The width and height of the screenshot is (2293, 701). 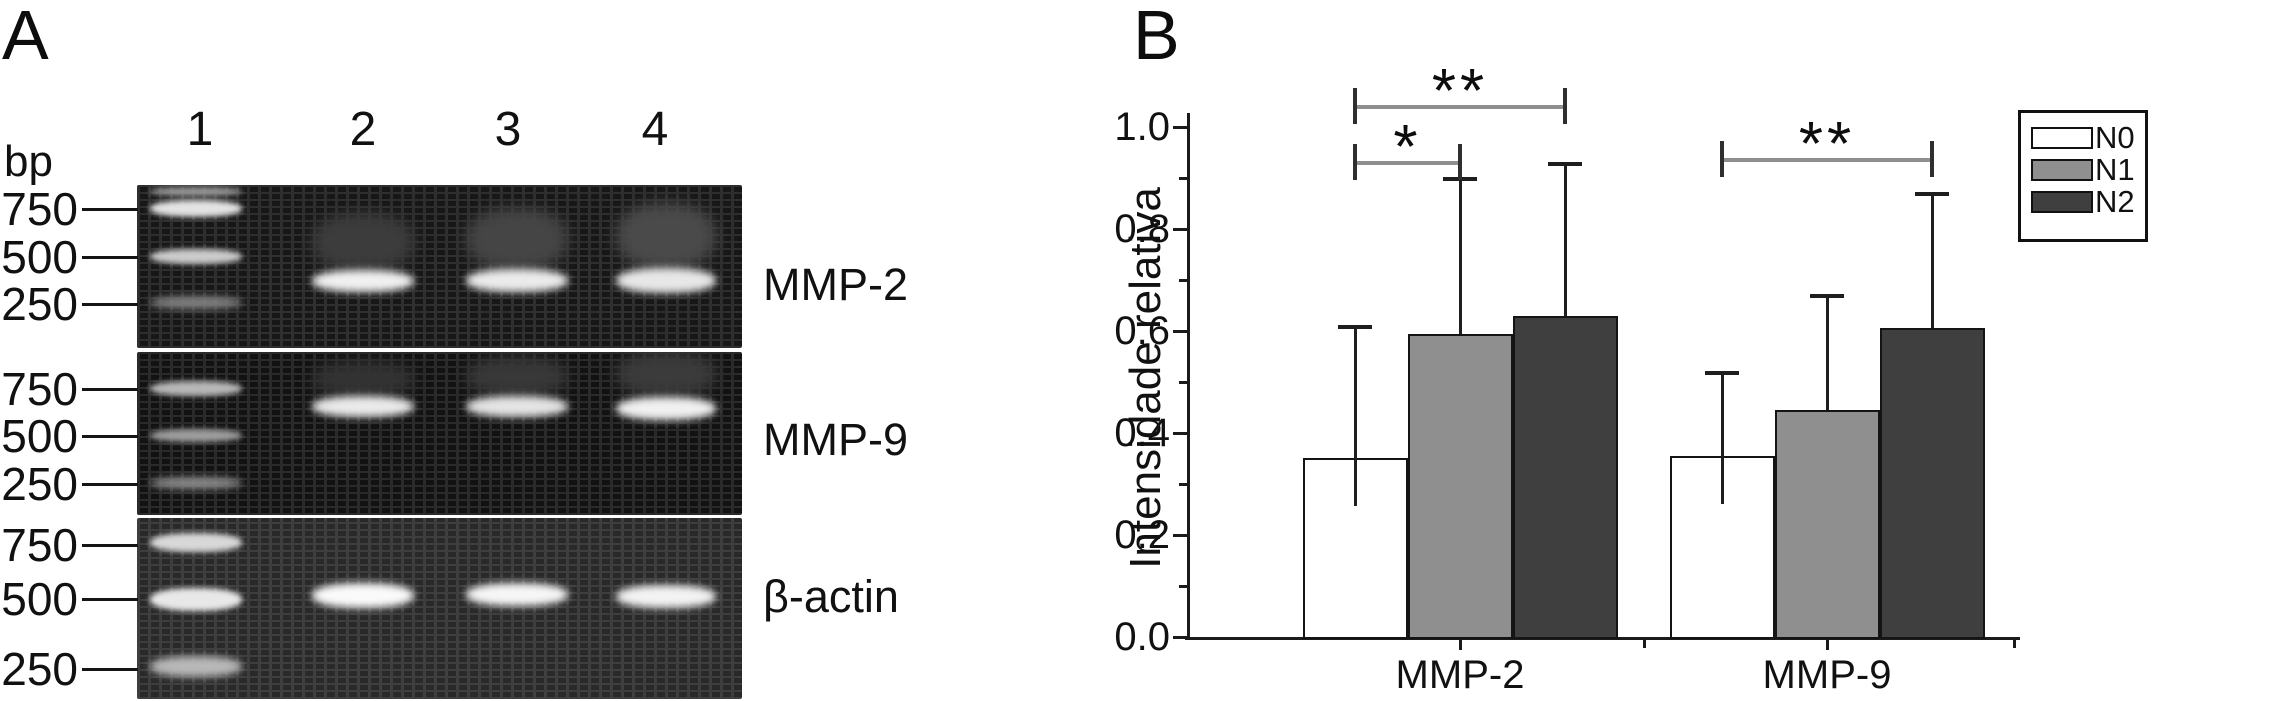 I want to click on panel-b-label: B, so click(x=1156, y=37).